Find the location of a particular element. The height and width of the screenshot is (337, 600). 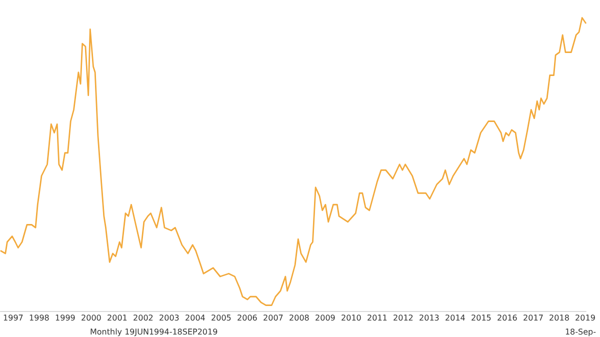

x-tick-label: 1999 is located at coordinates (65, 318).